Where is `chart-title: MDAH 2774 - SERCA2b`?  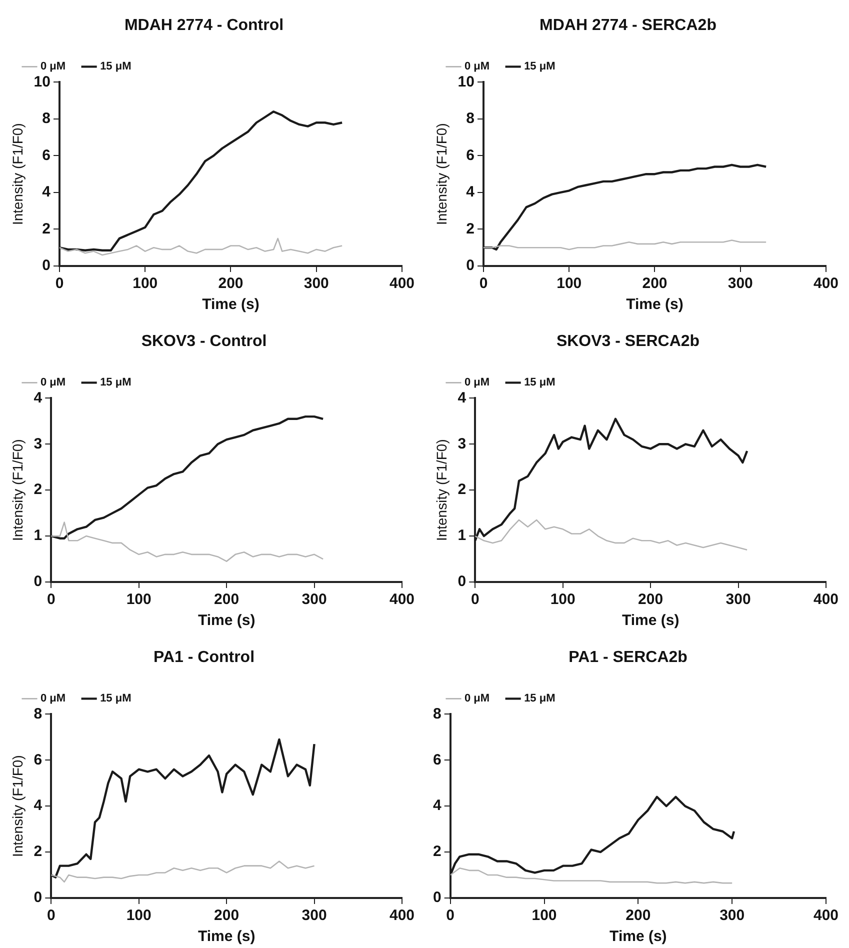
chart-title: MDAH 2774 - SERCA2b is located at coordinates (628, 25).